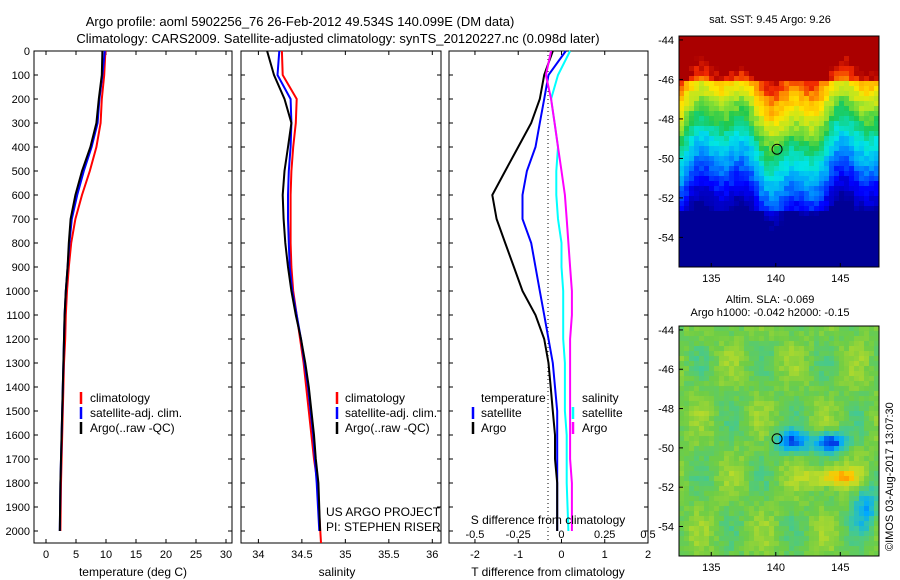 This screenshot has width=900, height=580. What do you see at coordinates (666, 41) in the screenshot?
I see `lat-tick-label: -44` at bounding box center [666, 41].